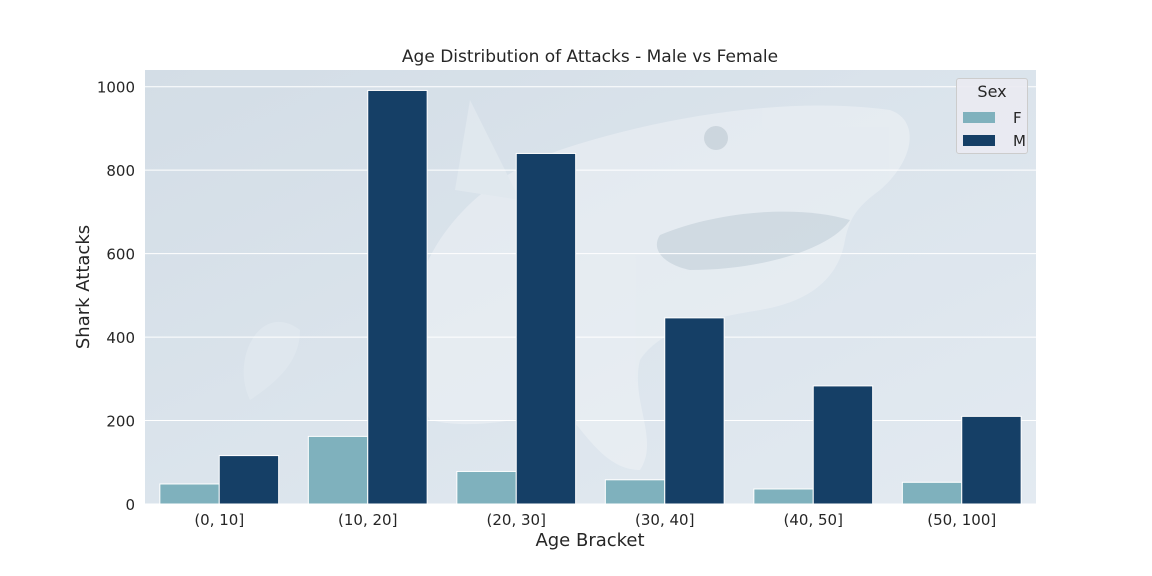  What do you see at coordinates (992, 91) in the screenshot?
I see `legend-title: Sex` at bounding box center [992, 91].